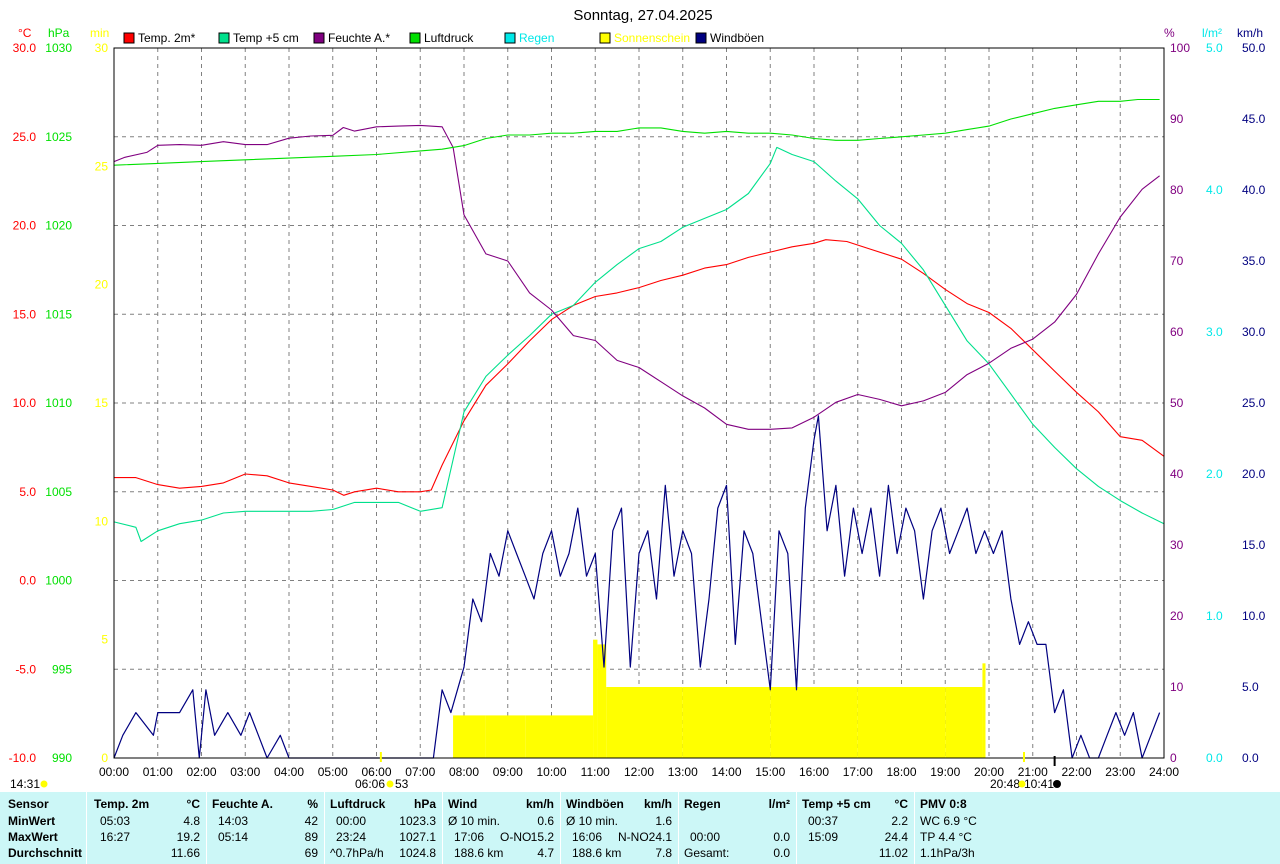  What do you see at coordinates (147, 828) in the screenshot?
I see `temp-column: Temp. 2m °C 05:03 4.8 16:27 19.2 11.66` at bounding box center [147, 828].